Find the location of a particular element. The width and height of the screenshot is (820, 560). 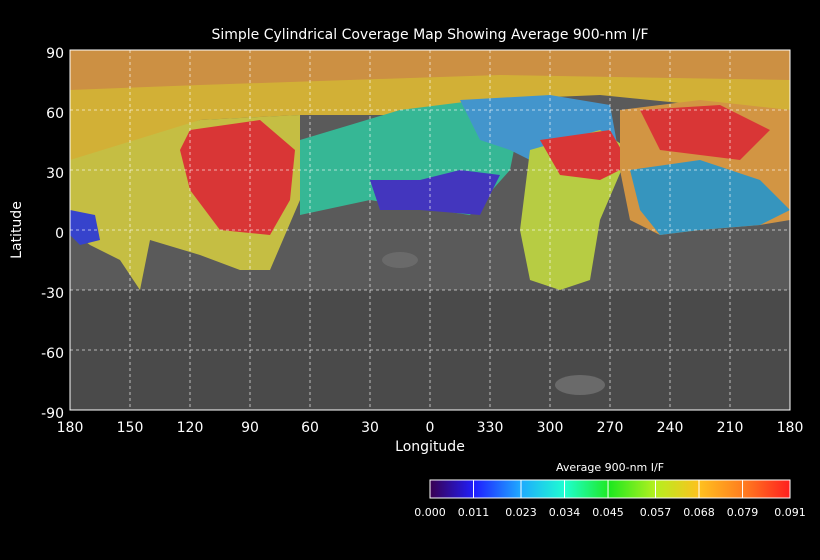

colorbar-tick-label: 0.068 is located at coordinates (699, 512).